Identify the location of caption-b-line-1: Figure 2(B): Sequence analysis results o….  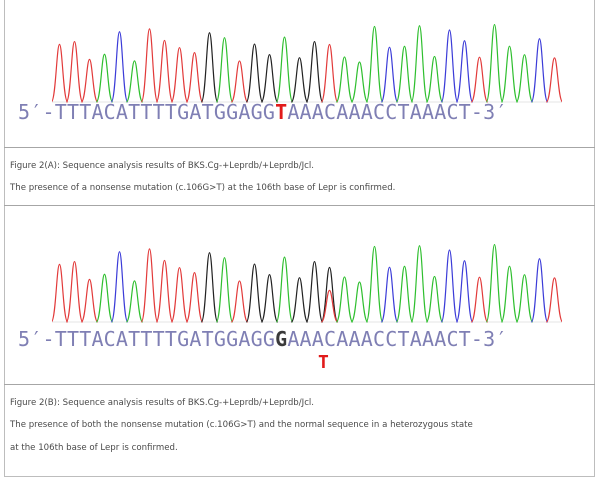
(162, 403).